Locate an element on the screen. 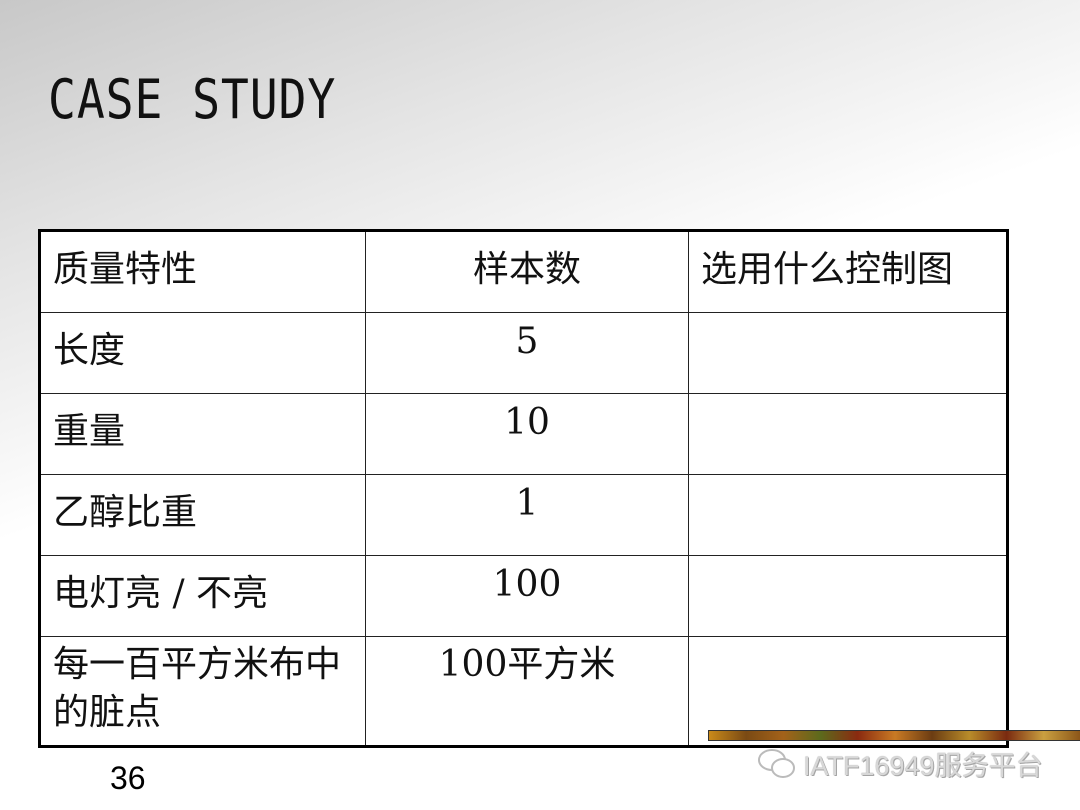 The image size is (1080, 810). table-cell: 乙醇比重 is located at coordinates (202, 515).